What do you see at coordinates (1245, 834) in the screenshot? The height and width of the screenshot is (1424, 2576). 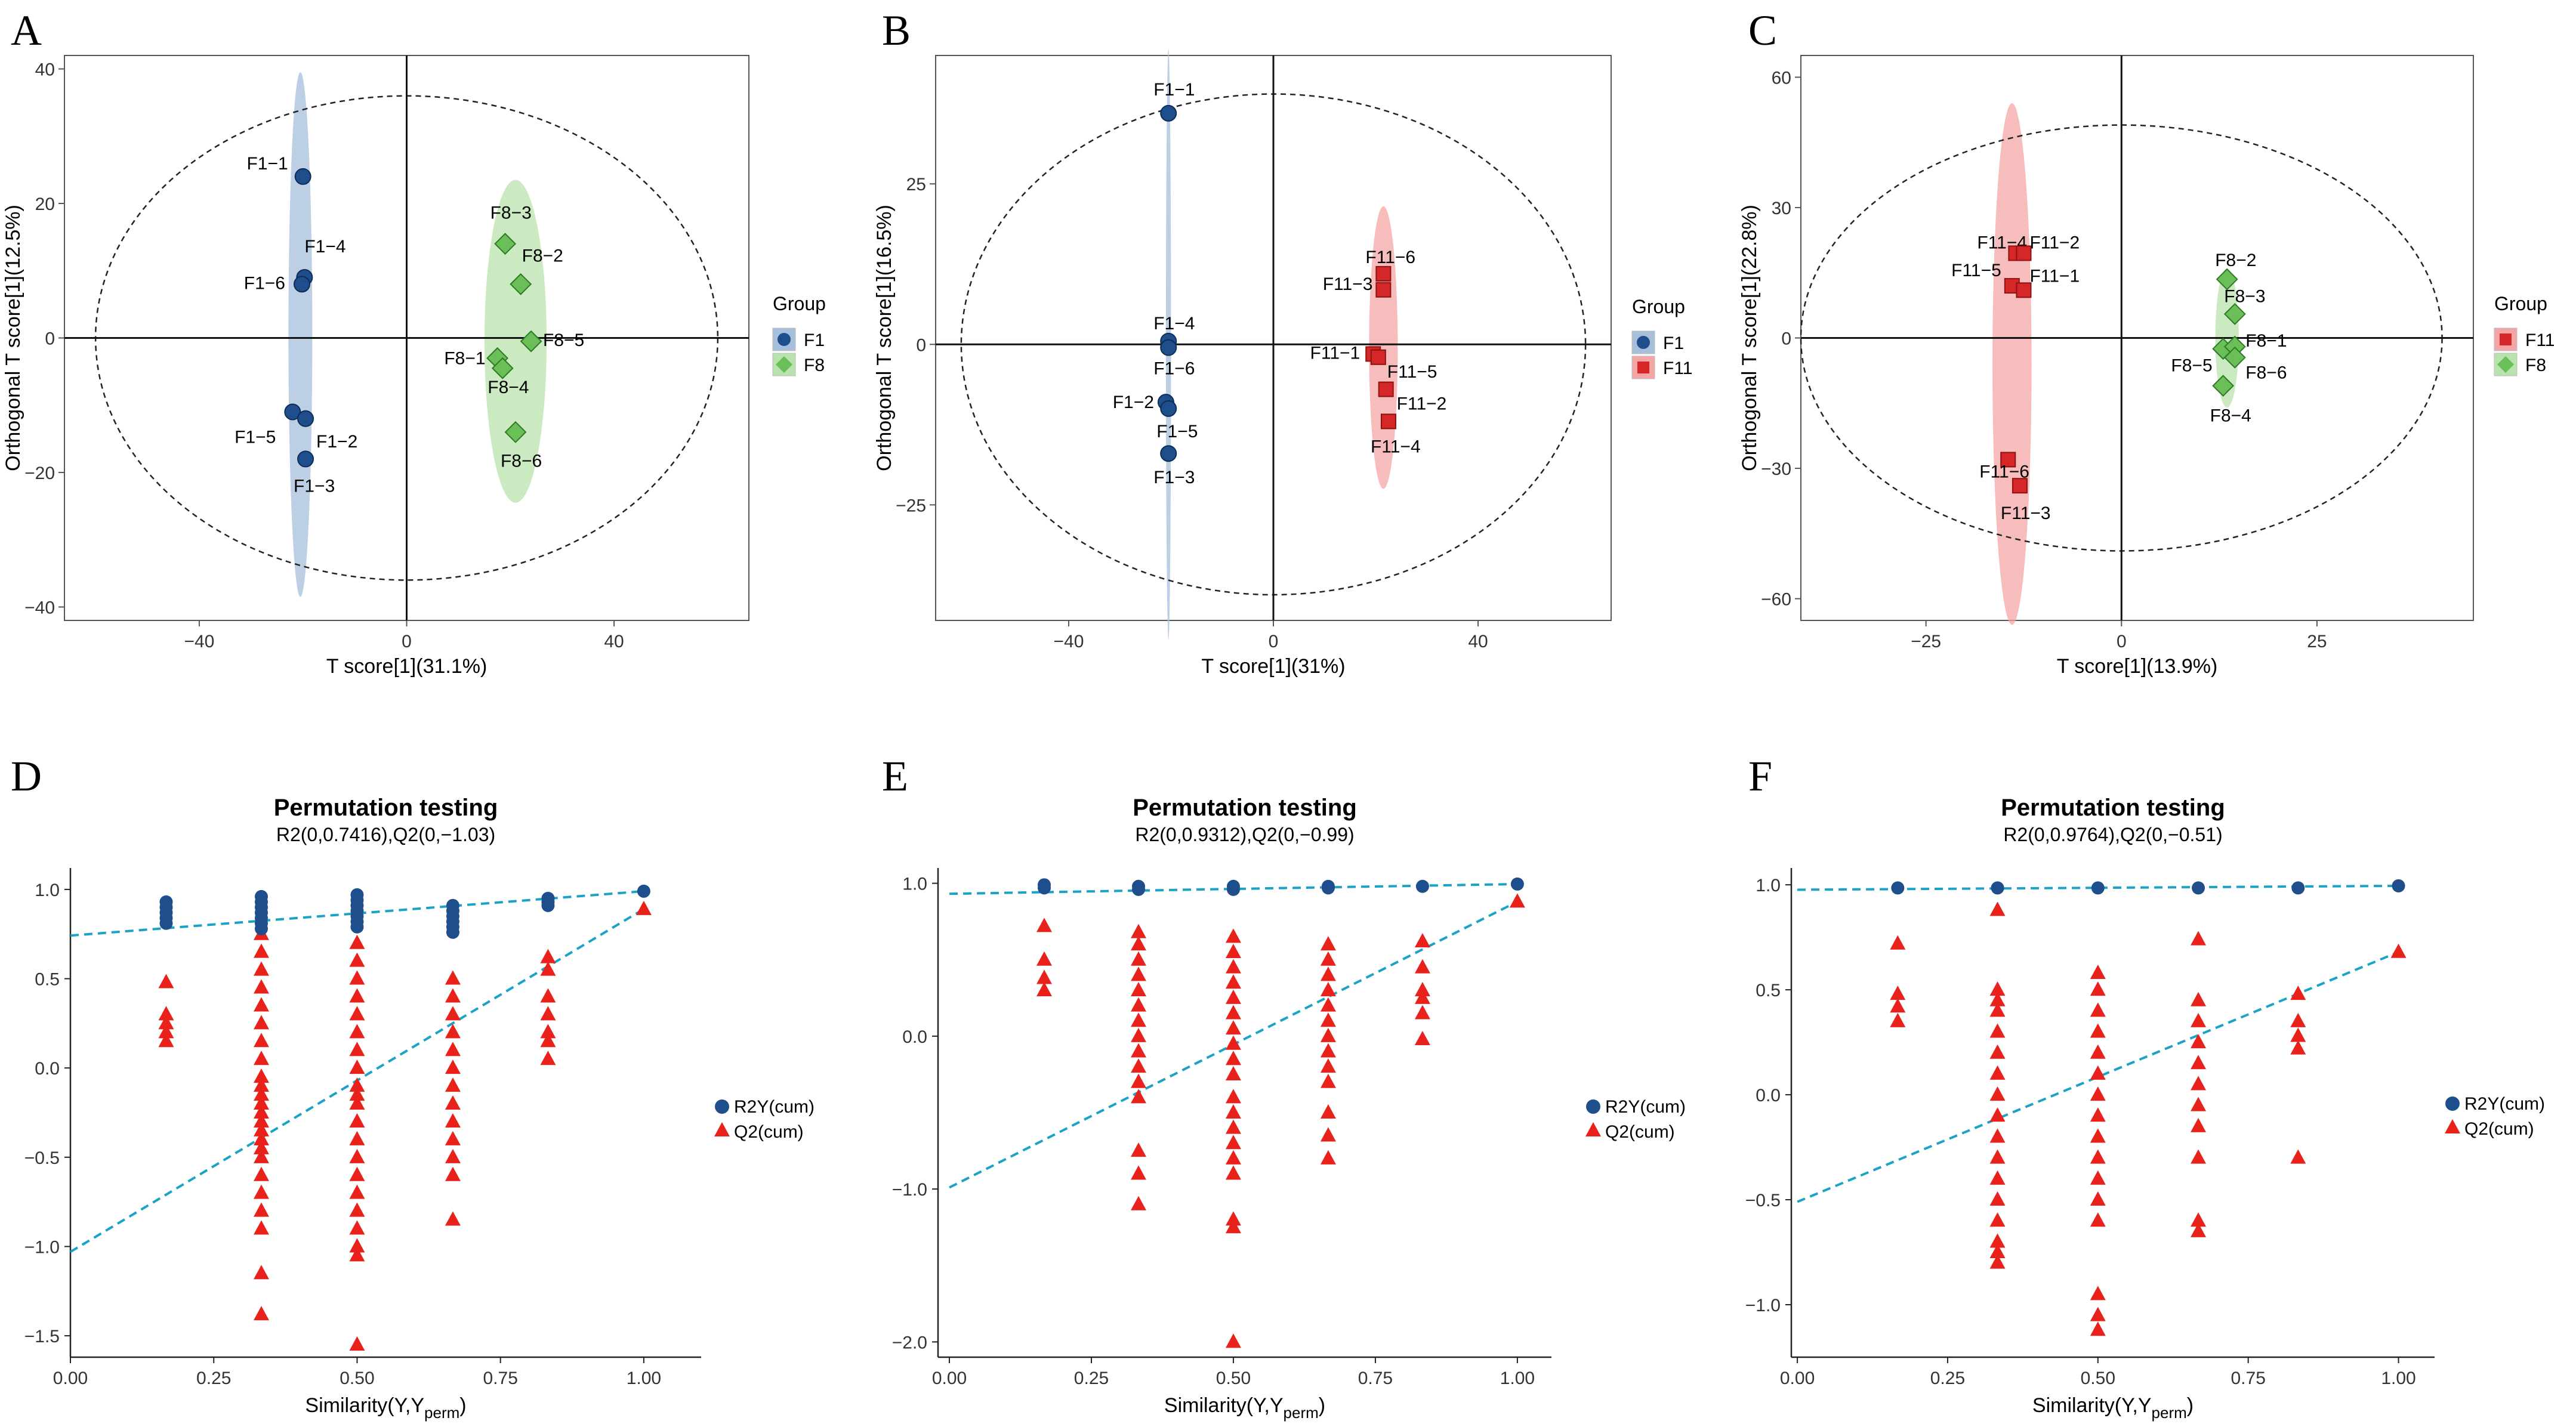 I see `chart-subtitle: R2(0,0.9312),Q2(0,−0.99)` at bounding box center [1245, 834].